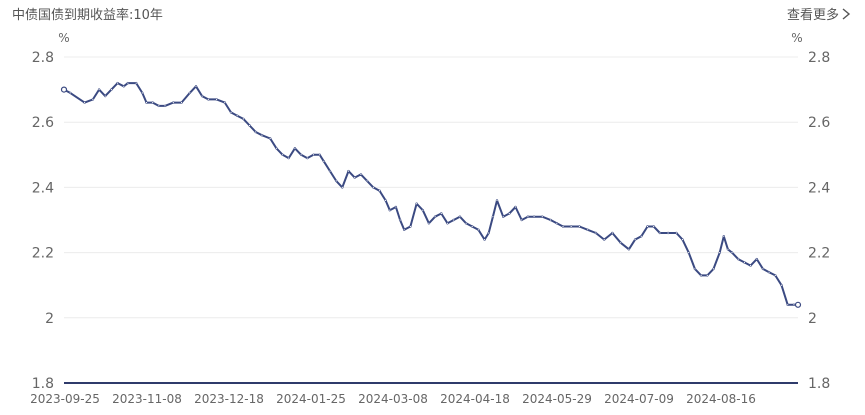 This screenshot has width=865, height=415. Describe the element at coordinates (63, 38) in the screenshot. I see `y-unit-left: %` at that location.